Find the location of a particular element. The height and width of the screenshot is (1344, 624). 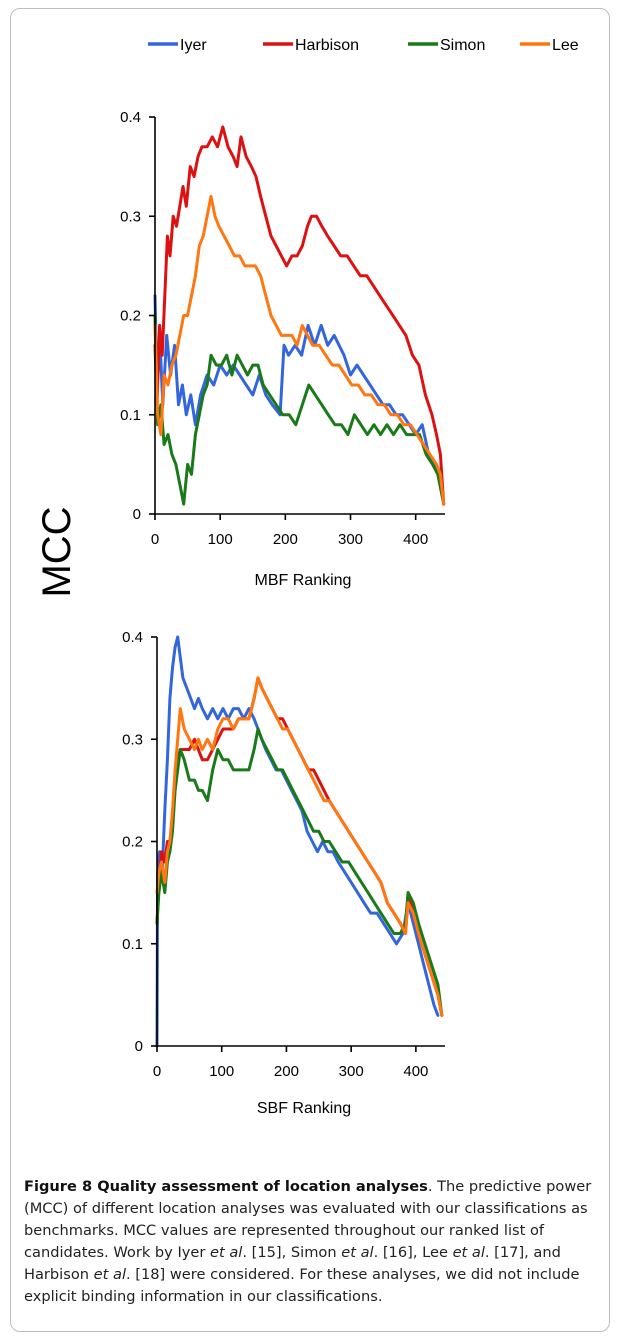

x-axis-label: SBF Ranking is located at coordinates (304, 1108).